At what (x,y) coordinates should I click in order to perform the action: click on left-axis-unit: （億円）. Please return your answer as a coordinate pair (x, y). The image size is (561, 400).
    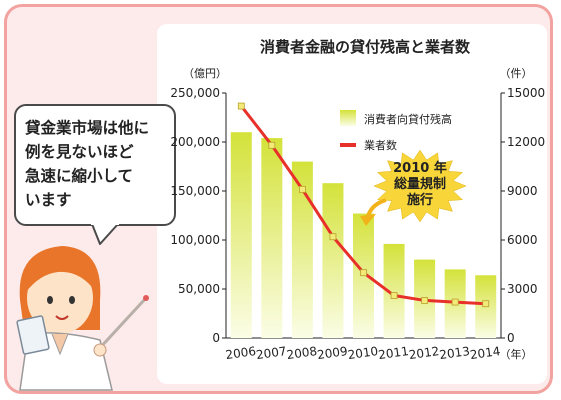
    Looking at the image, I should click on (205, 73).